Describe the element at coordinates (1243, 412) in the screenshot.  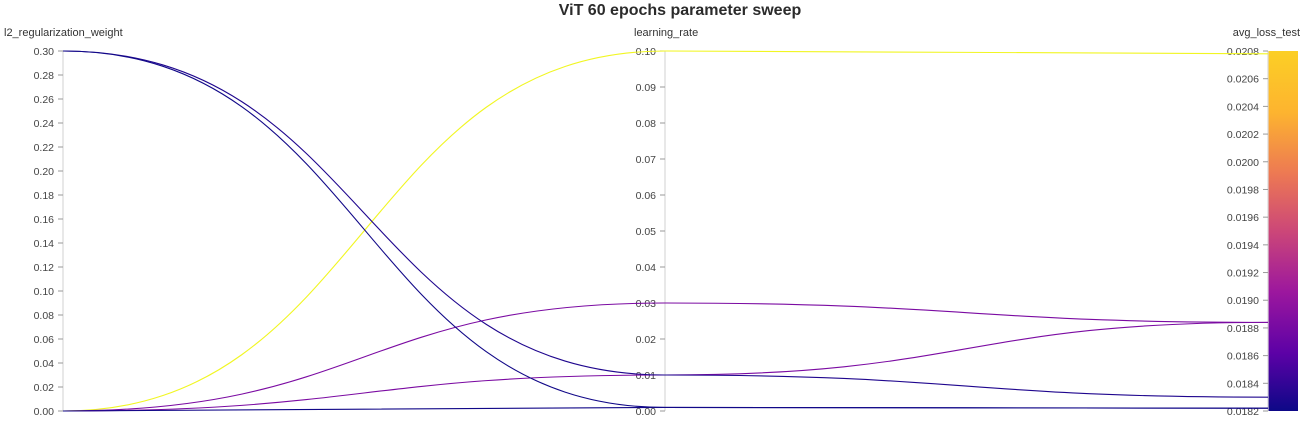
I see `tick-label: 0.0182` at that location.